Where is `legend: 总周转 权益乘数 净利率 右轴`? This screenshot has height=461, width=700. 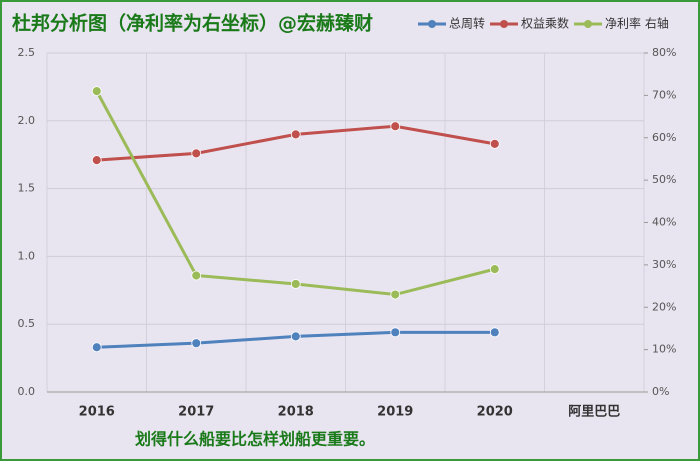 legend: 总周转 权益乘数 净利率 右轴 is located at coordinates (543, 23).